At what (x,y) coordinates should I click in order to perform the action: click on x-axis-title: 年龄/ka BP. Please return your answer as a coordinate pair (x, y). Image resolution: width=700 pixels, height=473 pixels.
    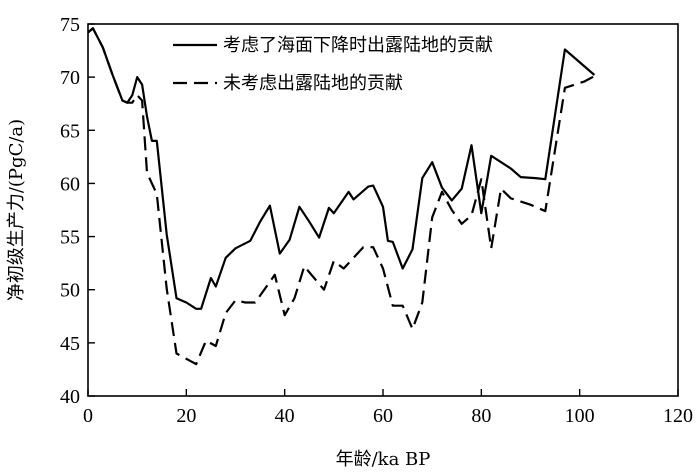
    Looking at the image, I should click on (383, 459).